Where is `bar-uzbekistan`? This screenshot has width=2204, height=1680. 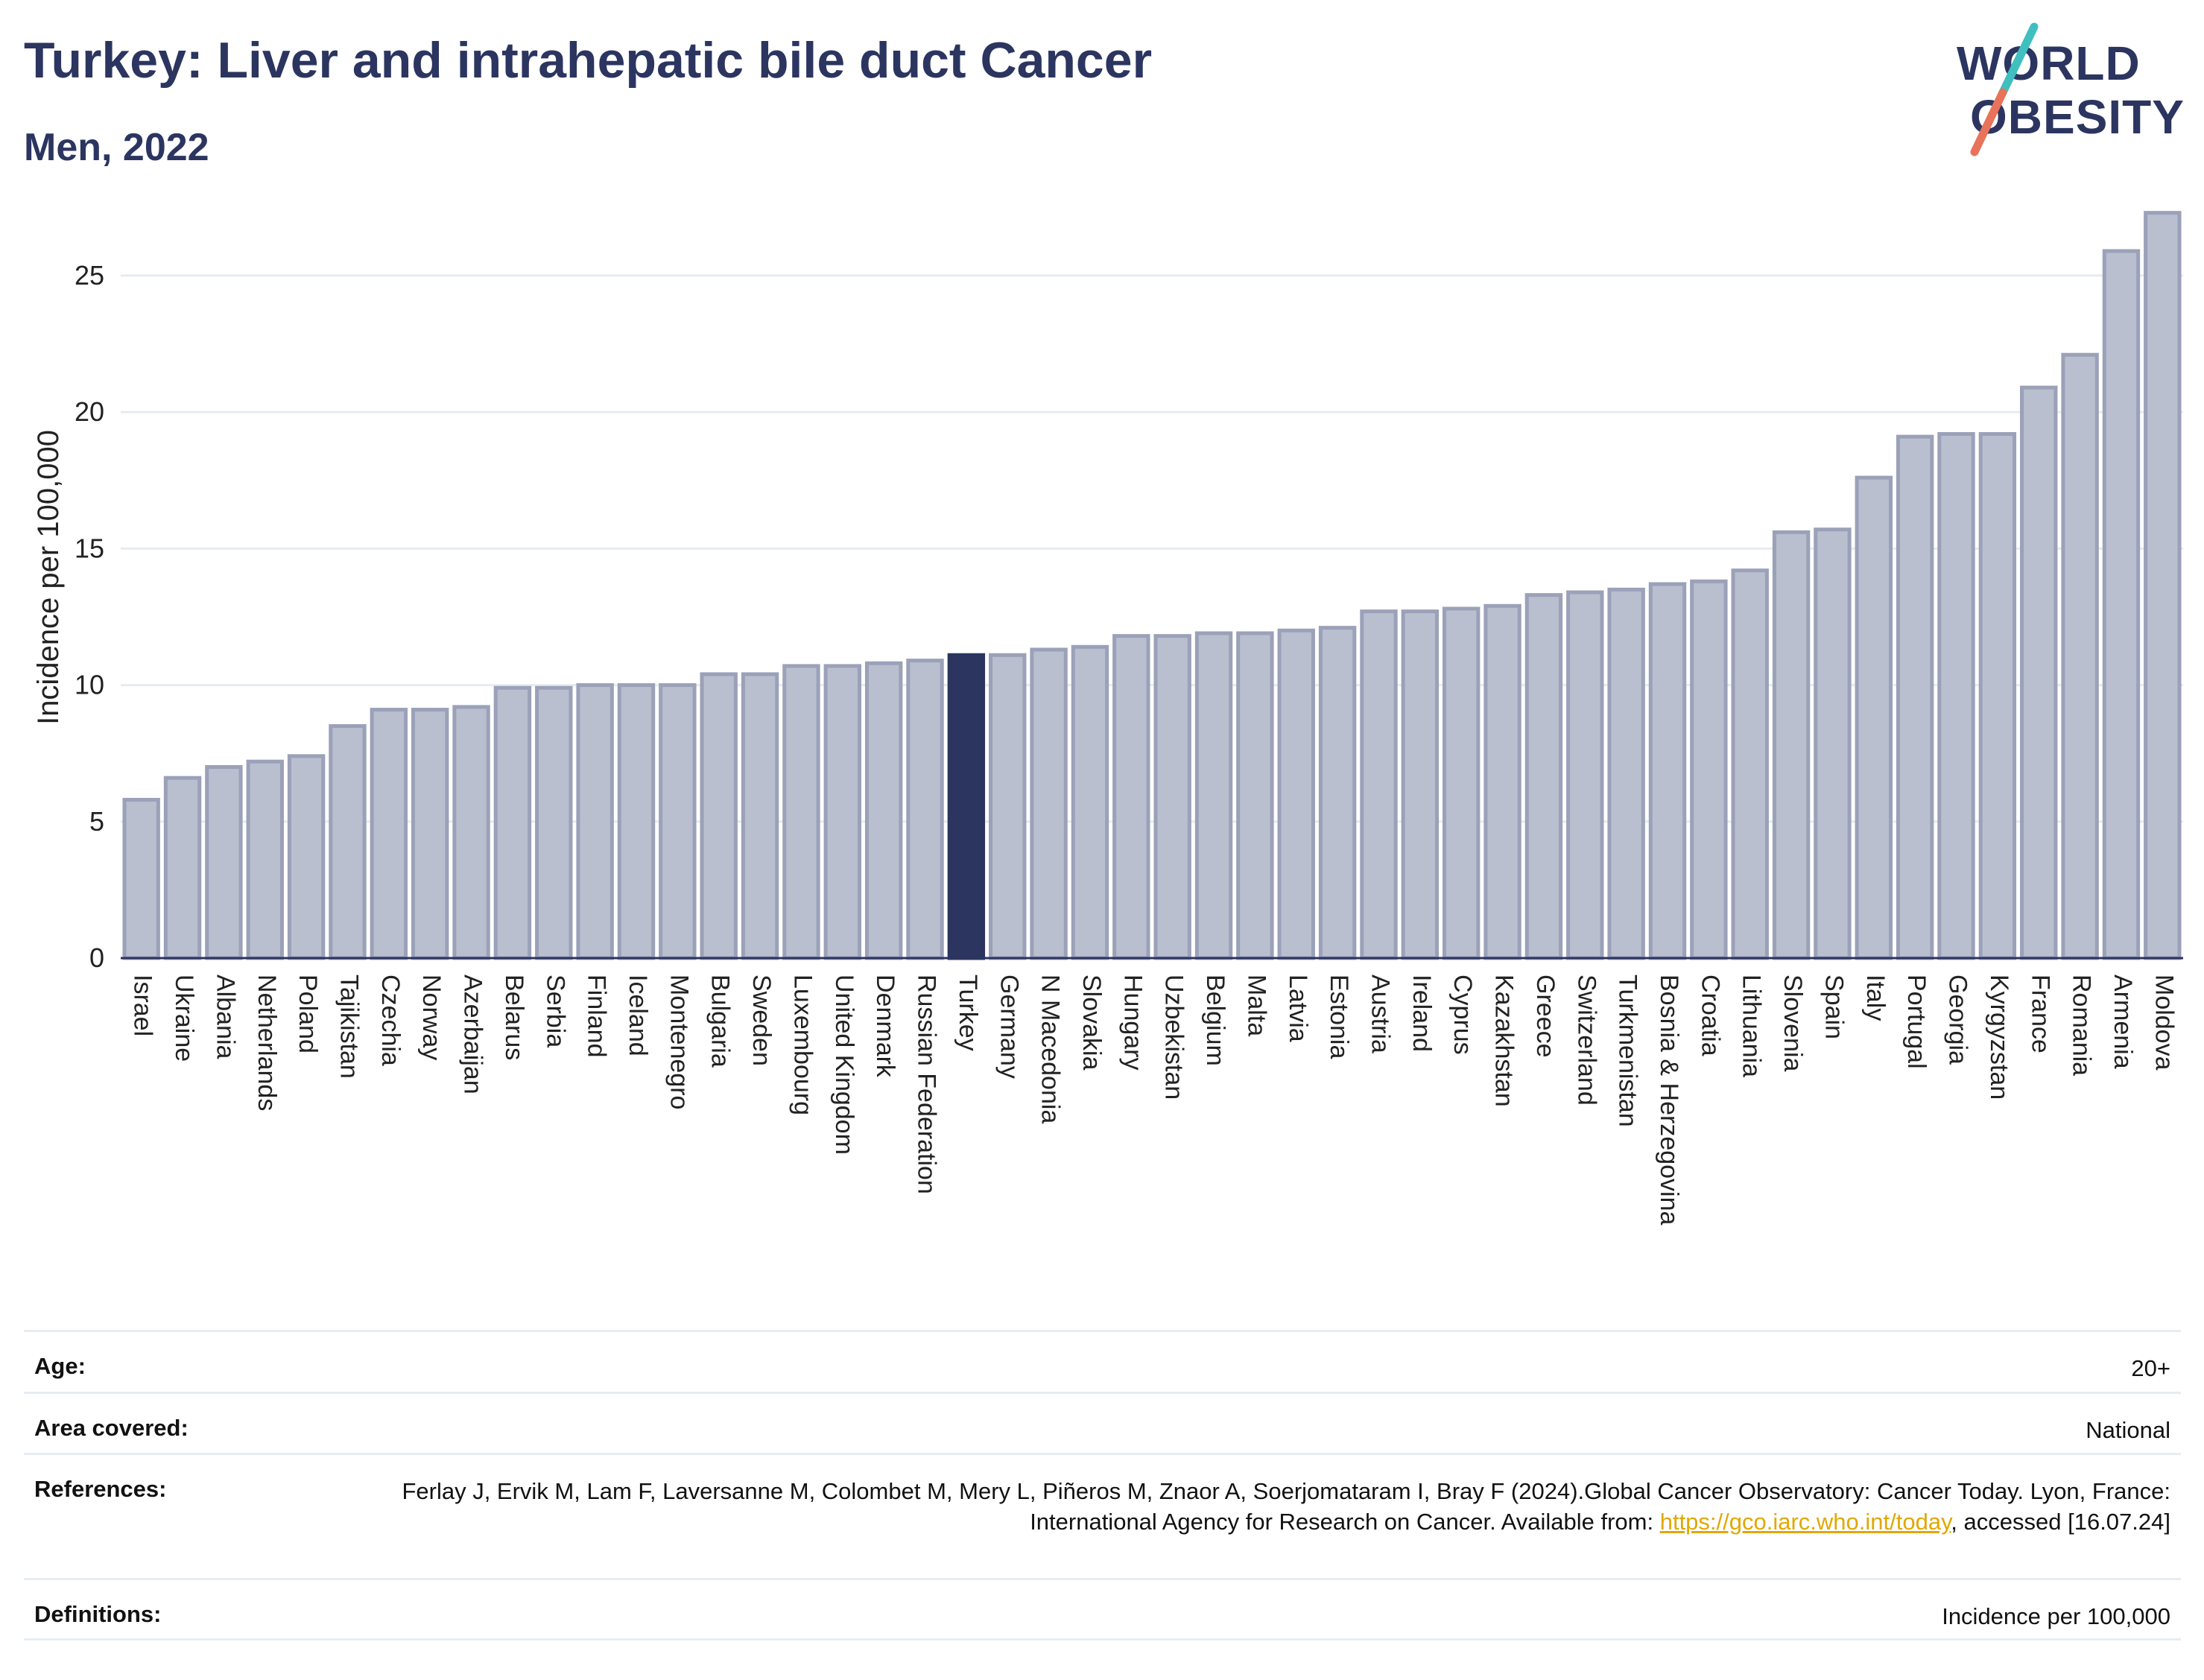
bar-uzbekistan is located at coordinates (1172, 797).